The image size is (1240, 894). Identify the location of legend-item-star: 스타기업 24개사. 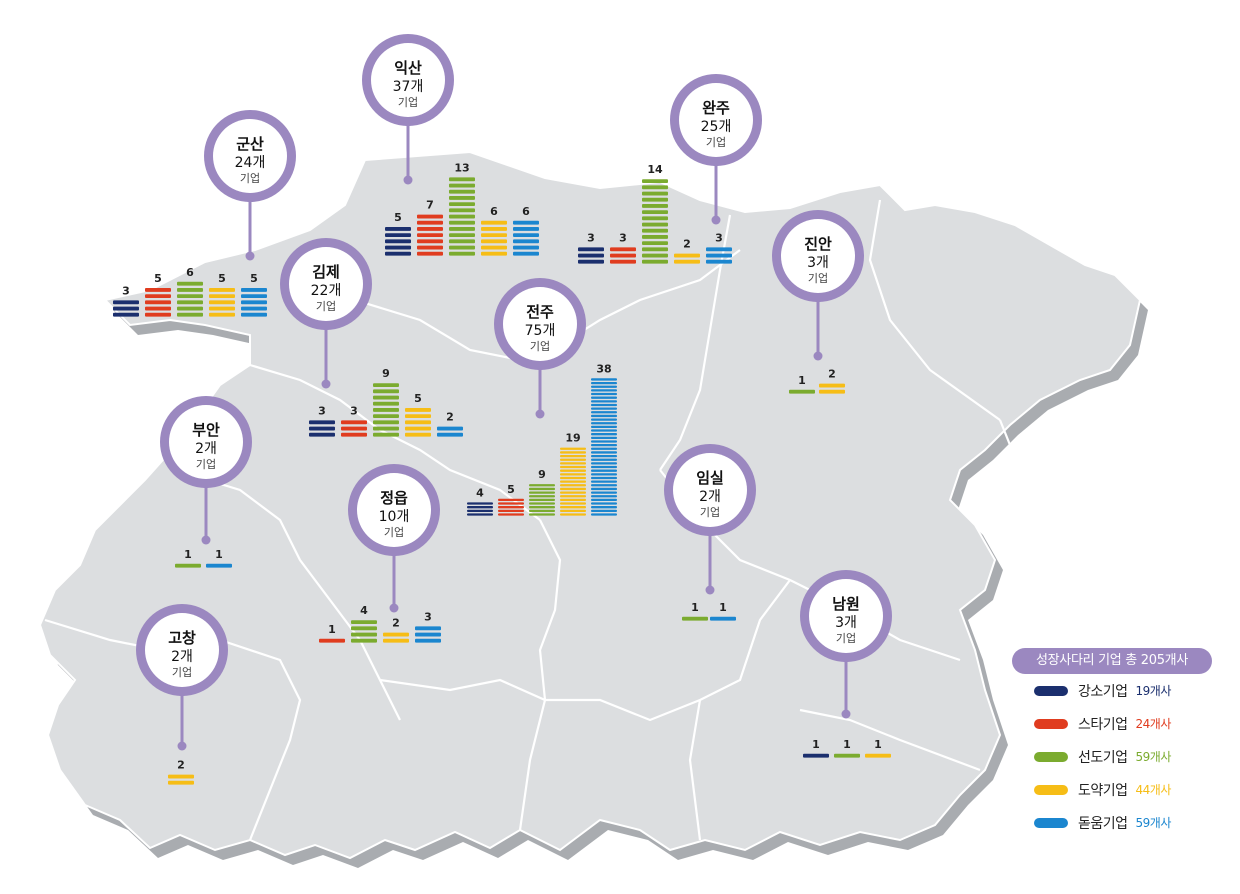
(1123, 723).